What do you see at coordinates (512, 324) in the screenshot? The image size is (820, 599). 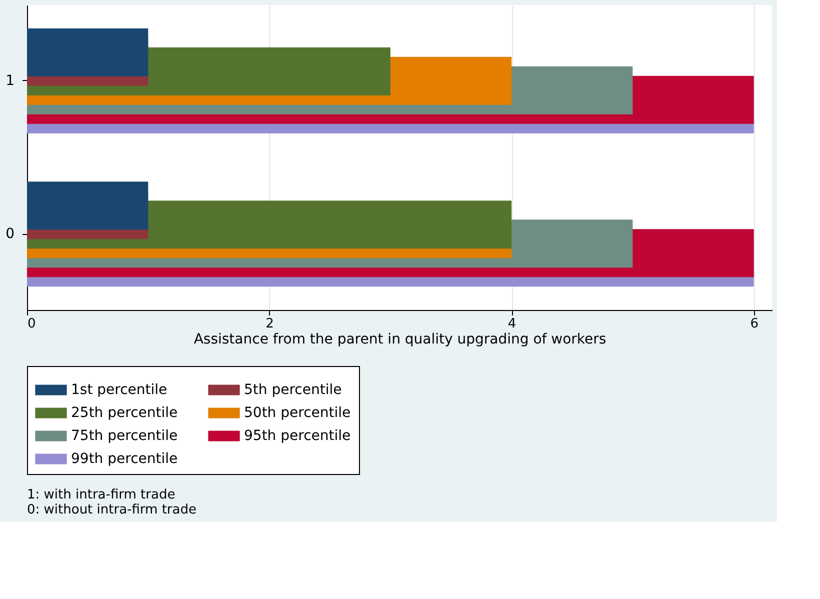 I see `x-tick-label: 4` at bounding box center [512, 324].